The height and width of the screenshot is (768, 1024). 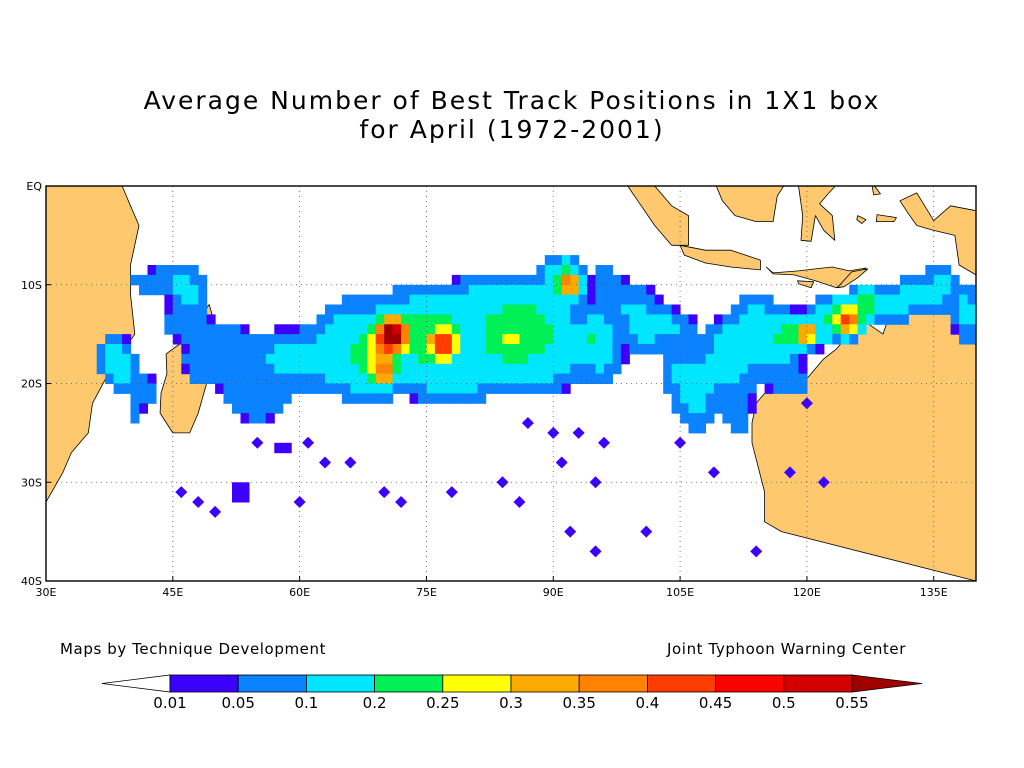 What do you see at coordinates (817, 214) in the screenshot?
I see `land-sulawesi` at bounding box center [817, 214].